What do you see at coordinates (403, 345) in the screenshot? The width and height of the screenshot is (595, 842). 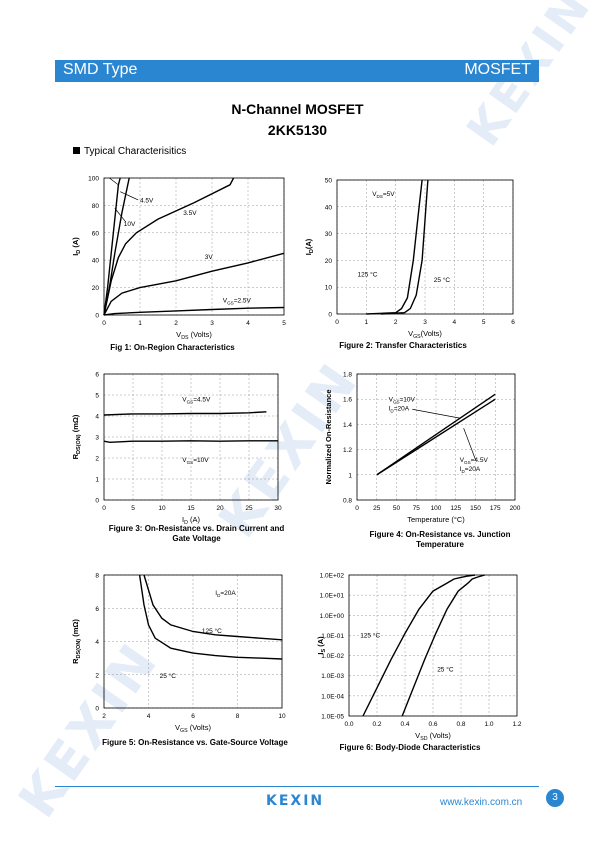 I see `caption-fig2: Figure 2: Transfer Characteristics` at bounding box center [403, 345].